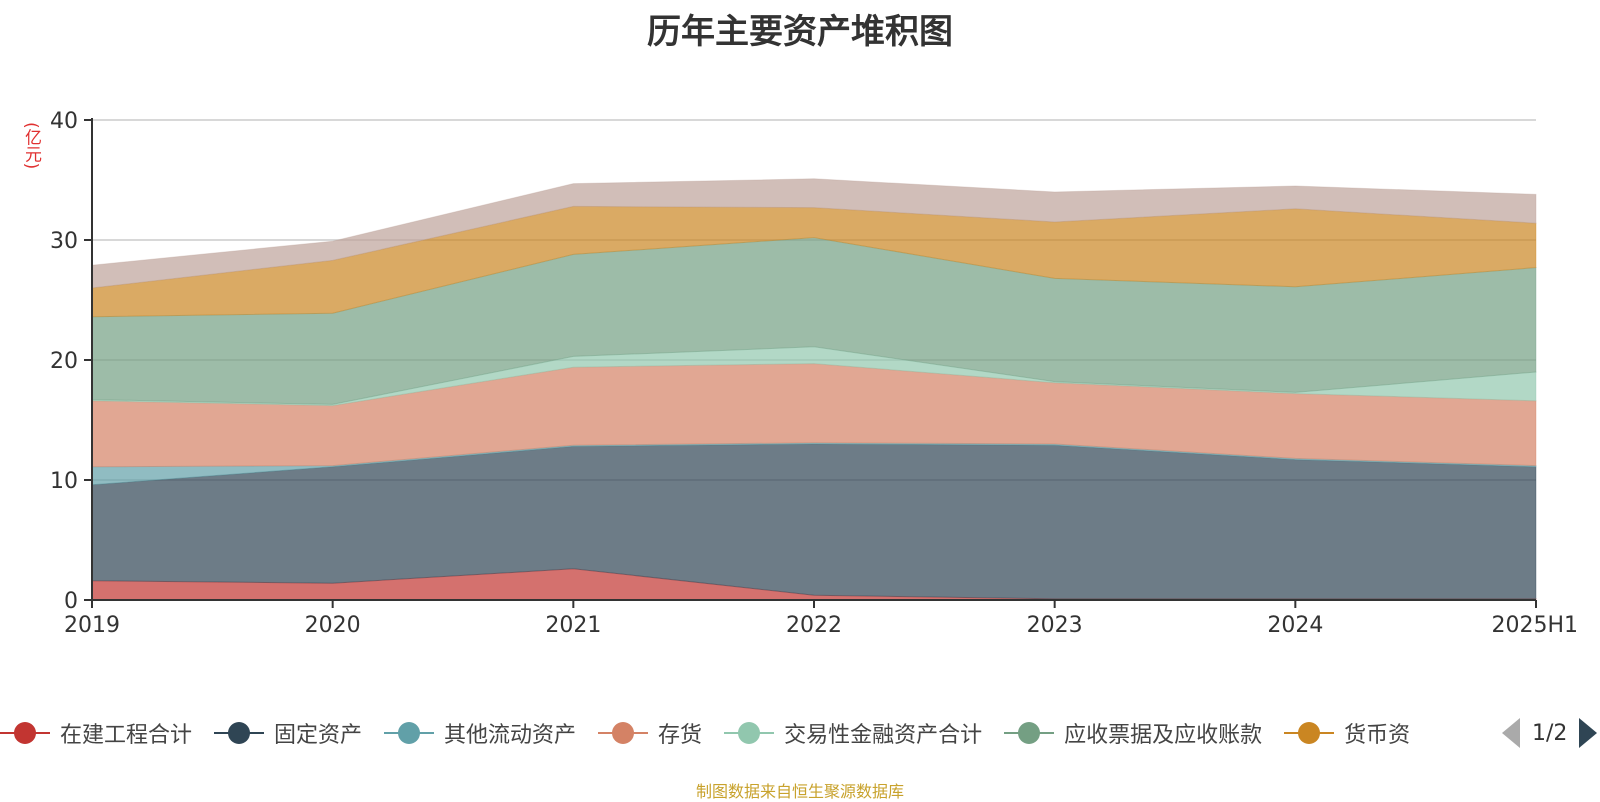 This screenshot has height=802, width=1600. I want to click on y-tick-label: 40, so click(64, 121).